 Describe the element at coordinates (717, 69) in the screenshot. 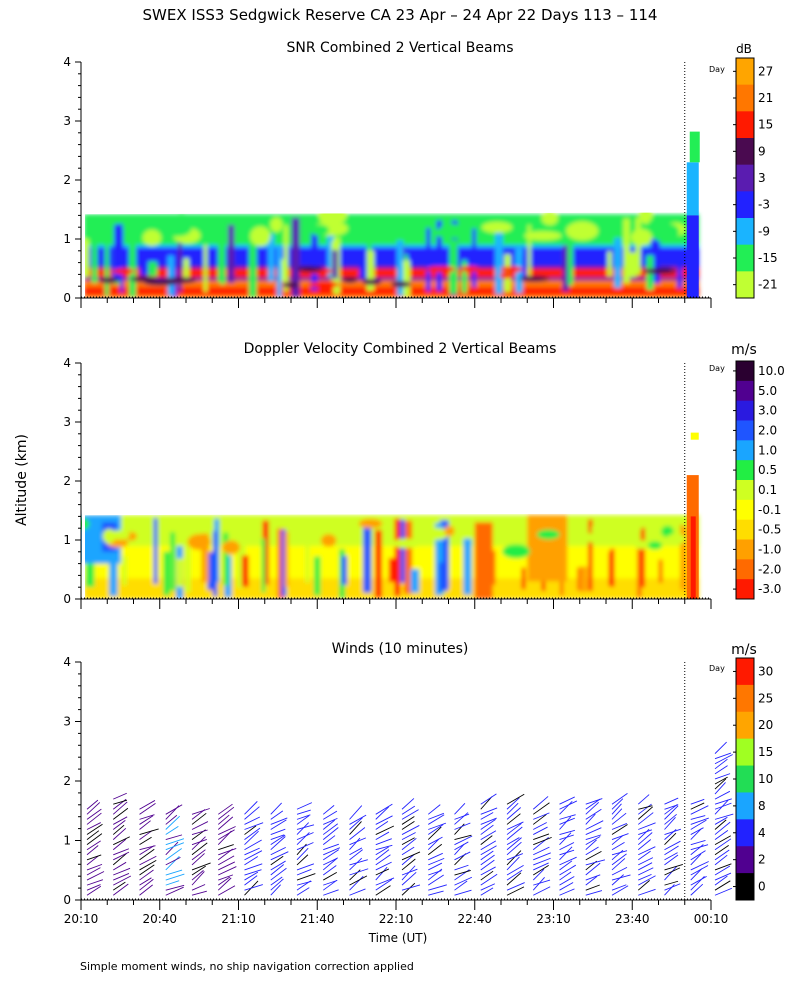

I see `snr-day-label: Day` at that location.